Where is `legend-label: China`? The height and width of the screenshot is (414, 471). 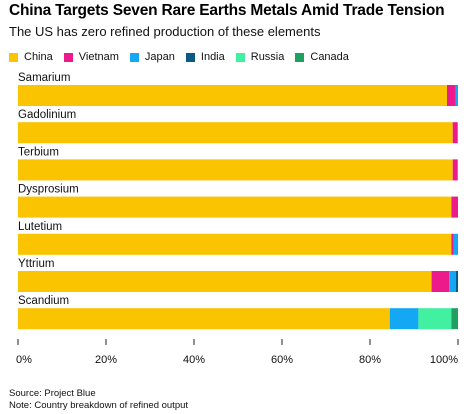 legend-label: China is located at coordinates (38, 57).